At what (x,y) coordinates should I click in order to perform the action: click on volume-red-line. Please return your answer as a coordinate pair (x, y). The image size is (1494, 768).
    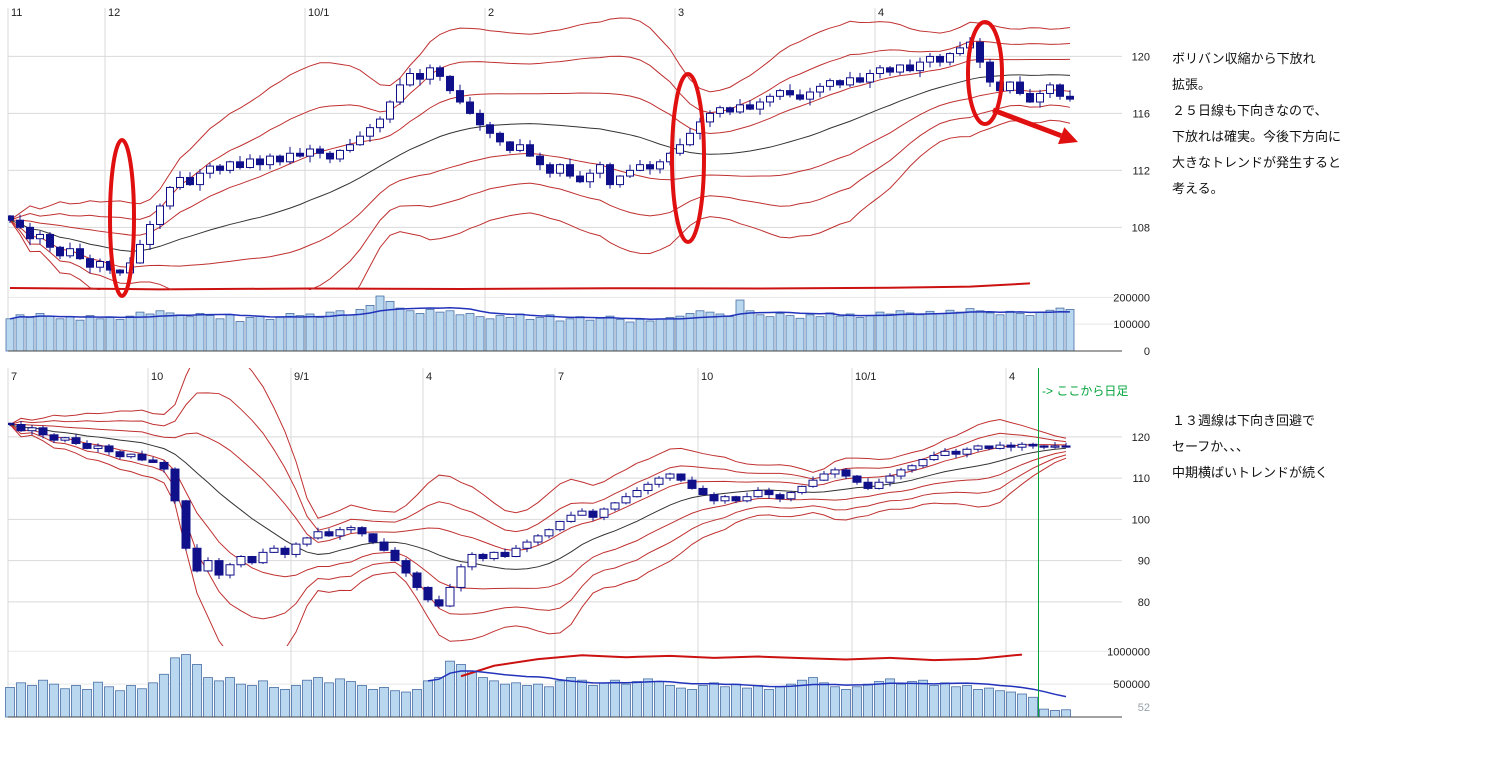
    Looking at the image, I should click on (520, 286).